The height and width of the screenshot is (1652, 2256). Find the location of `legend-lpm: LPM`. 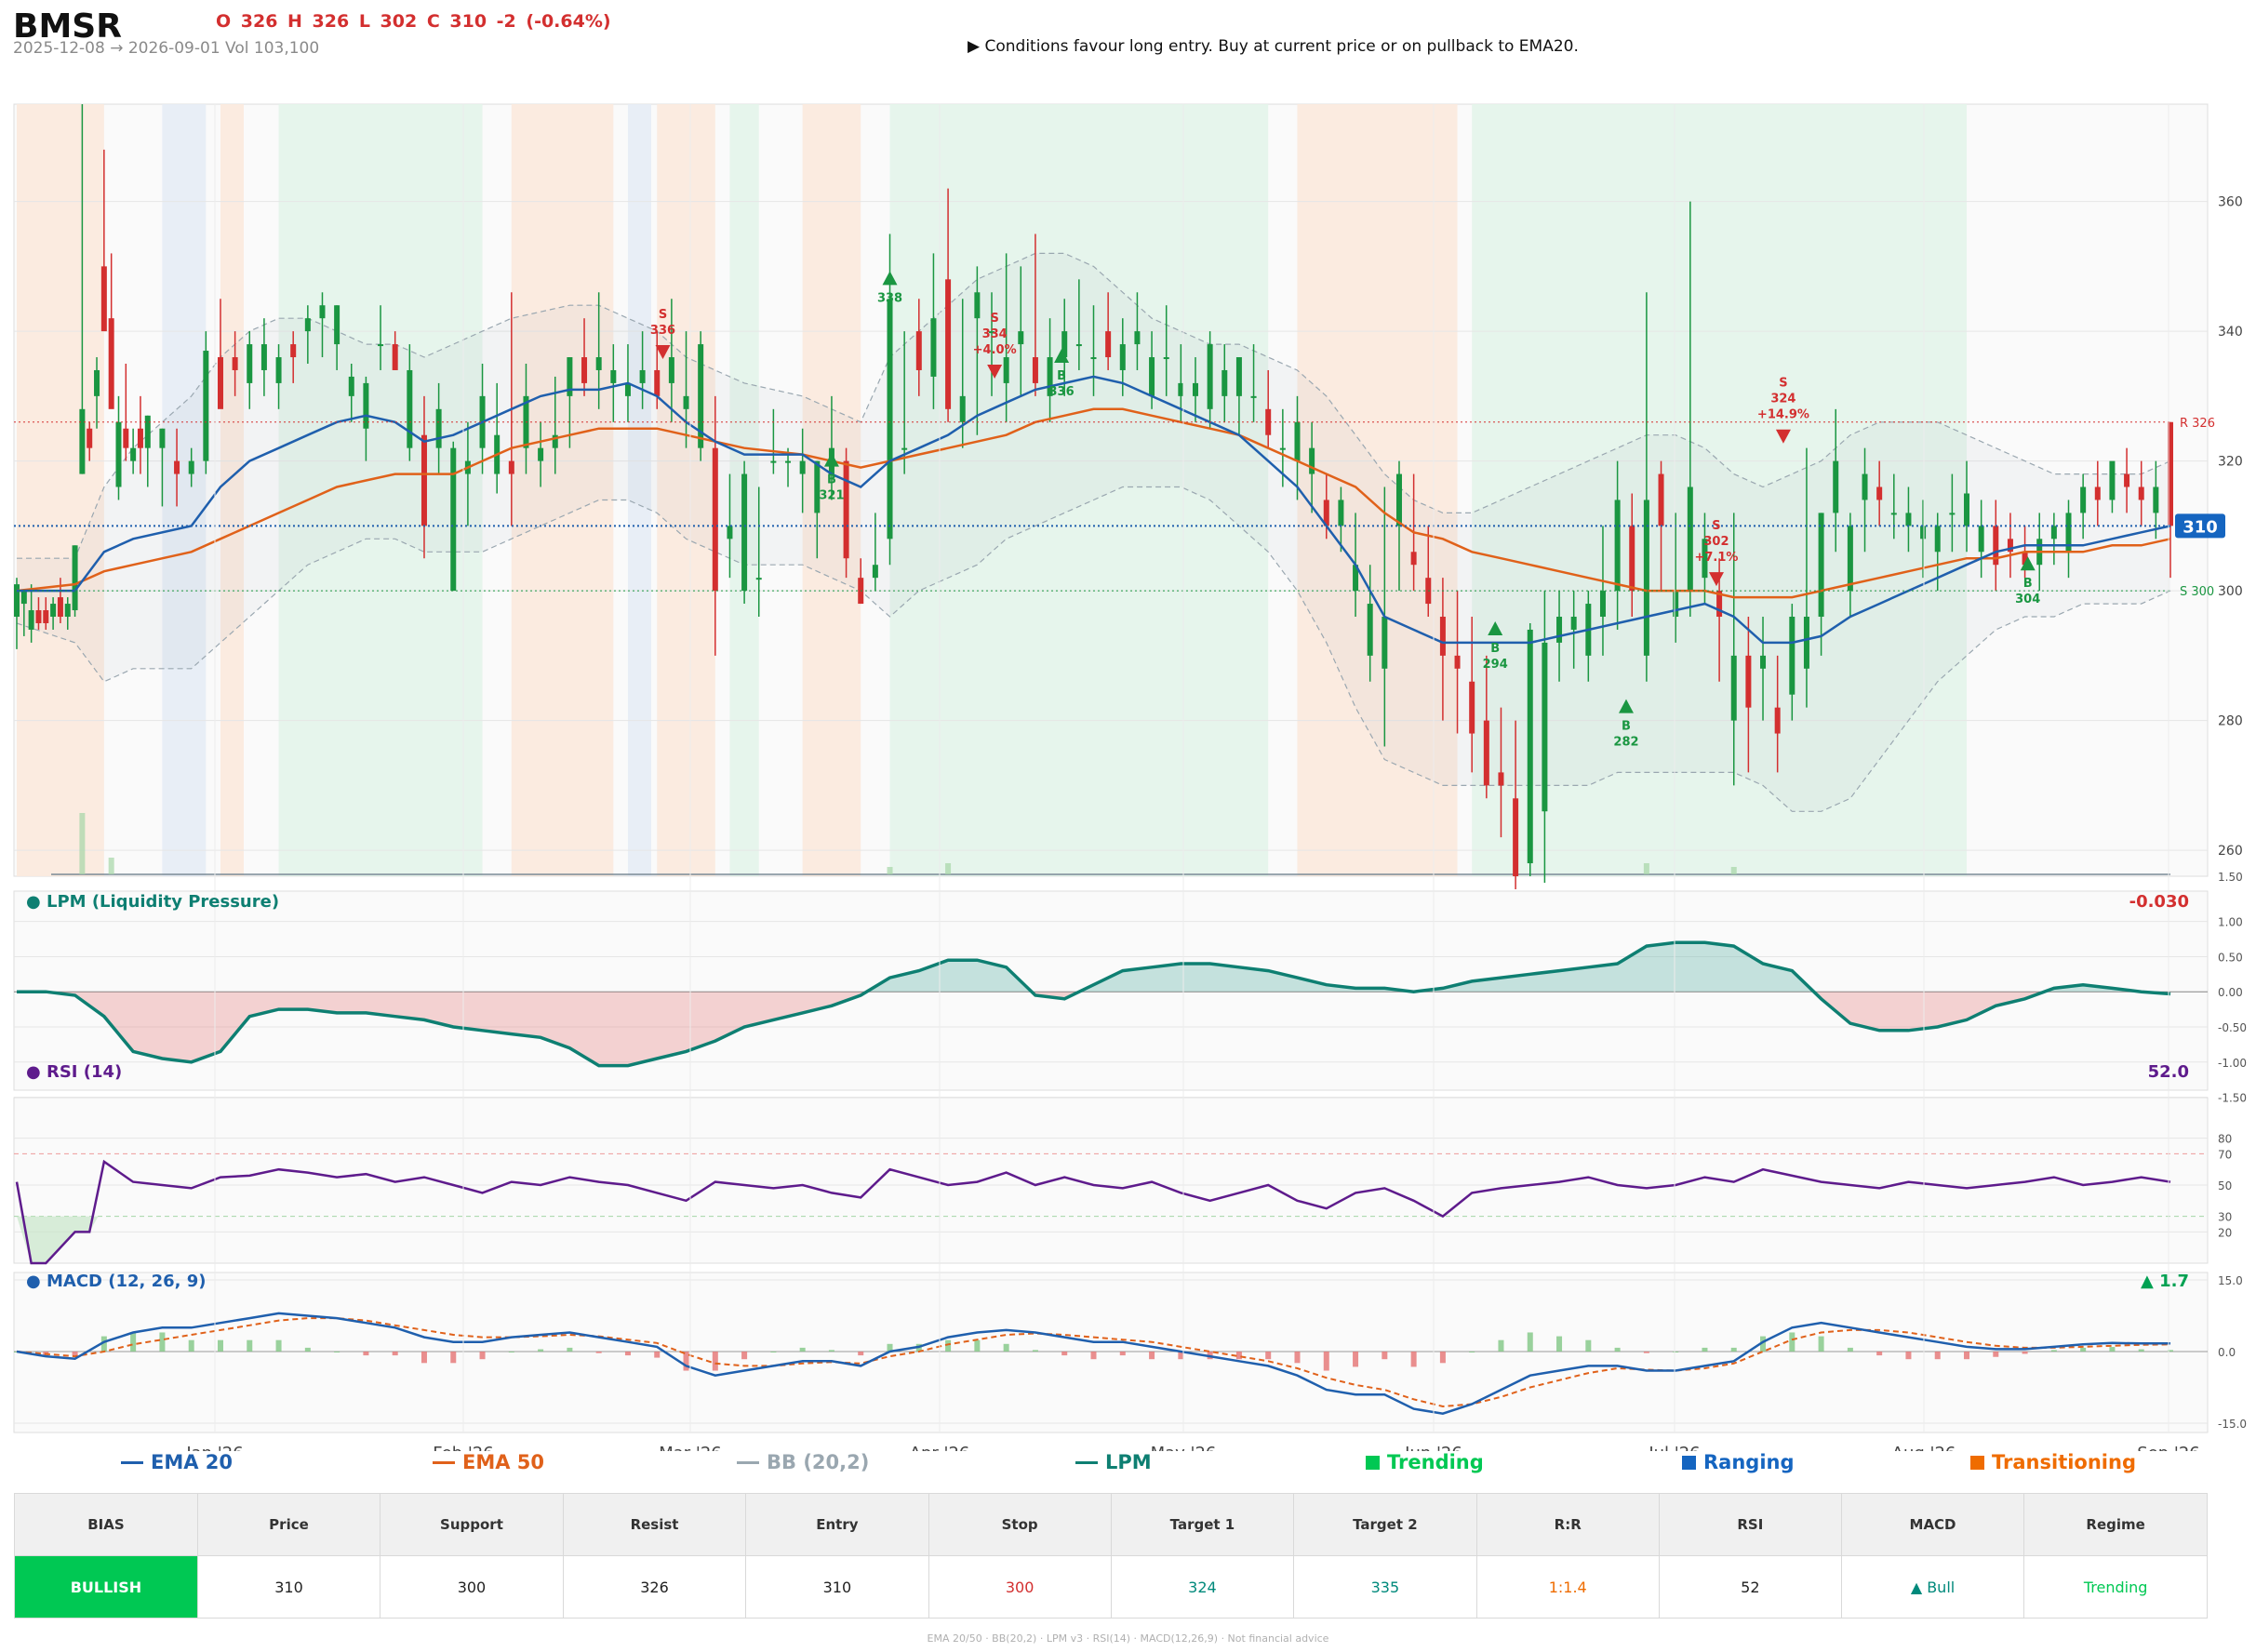

legend-lpm: LPM is located at coordinates (1114, 1462).